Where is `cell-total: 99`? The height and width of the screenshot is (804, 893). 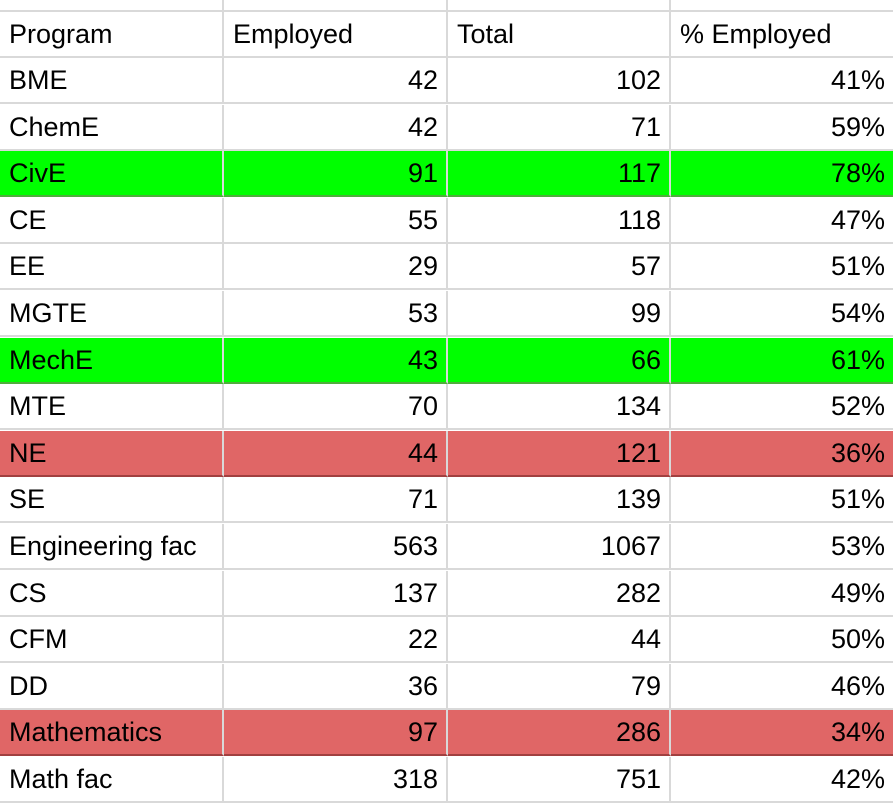 cell-total: 99 is located at coordinates (559, 314).